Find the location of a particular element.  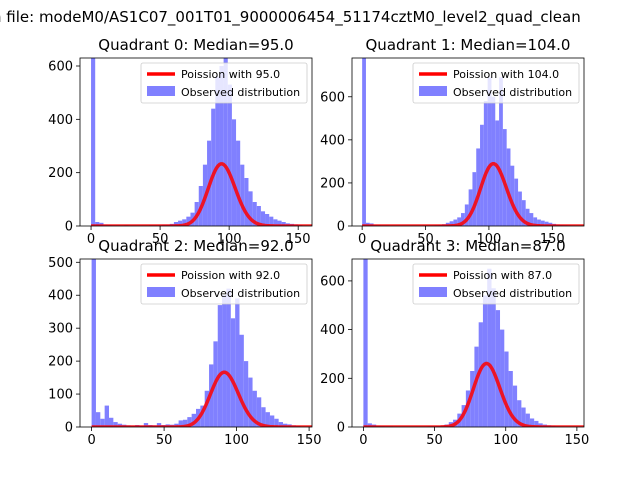

legend: Poission with 92.0 Observed distribution is located at coordinates (224, 284).